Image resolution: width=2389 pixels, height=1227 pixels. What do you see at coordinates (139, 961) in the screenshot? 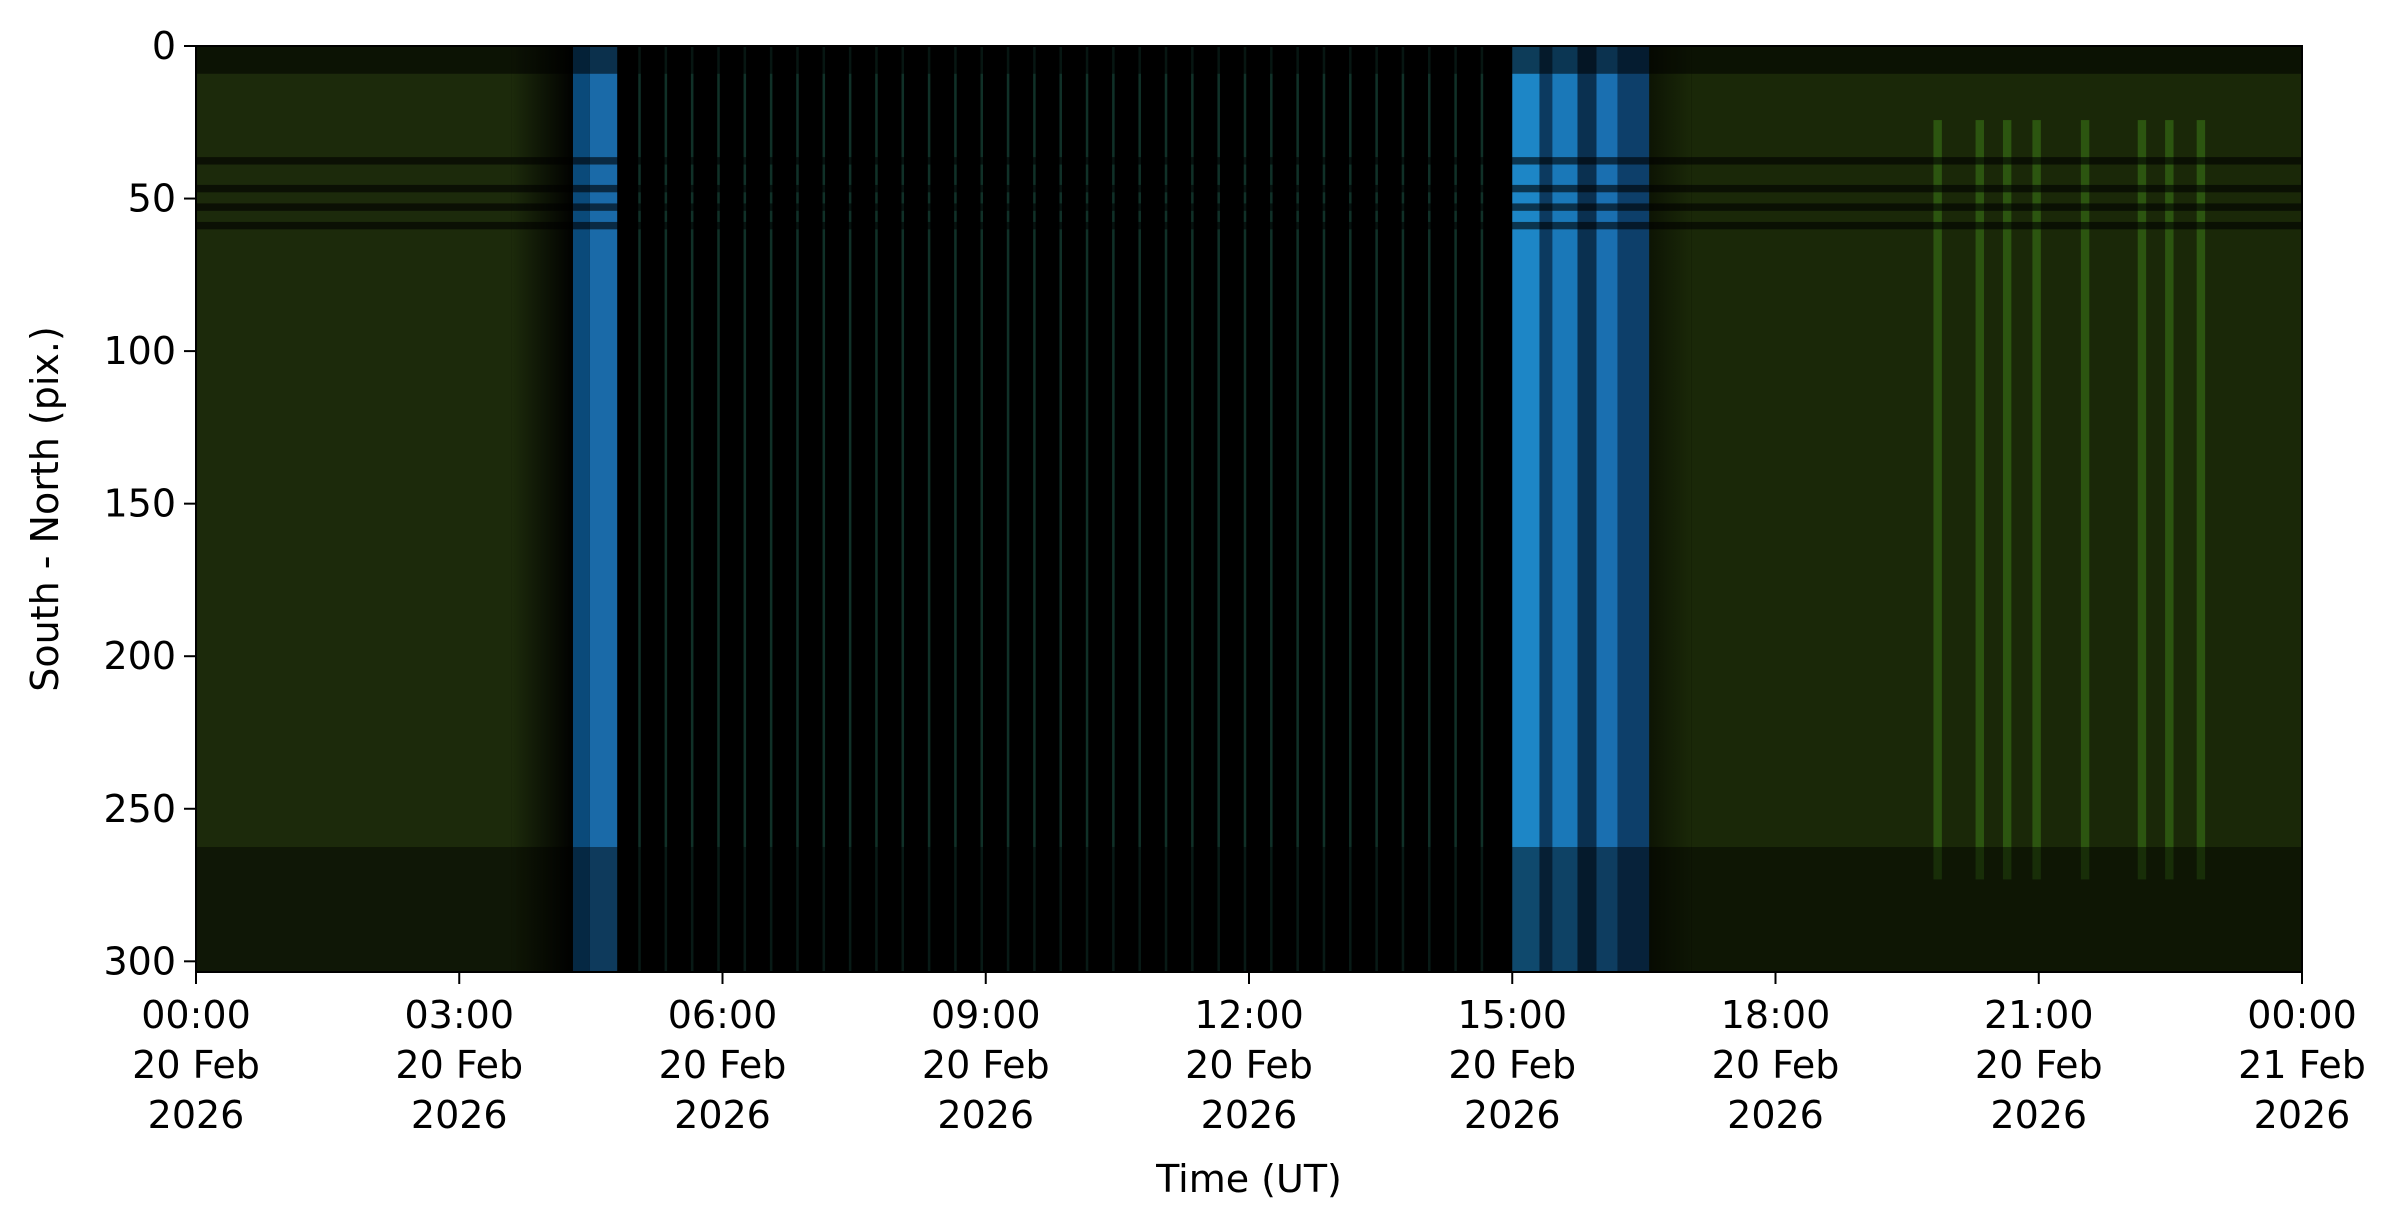
I see `y-tick-label: 300` at bounding box center [139, 961].